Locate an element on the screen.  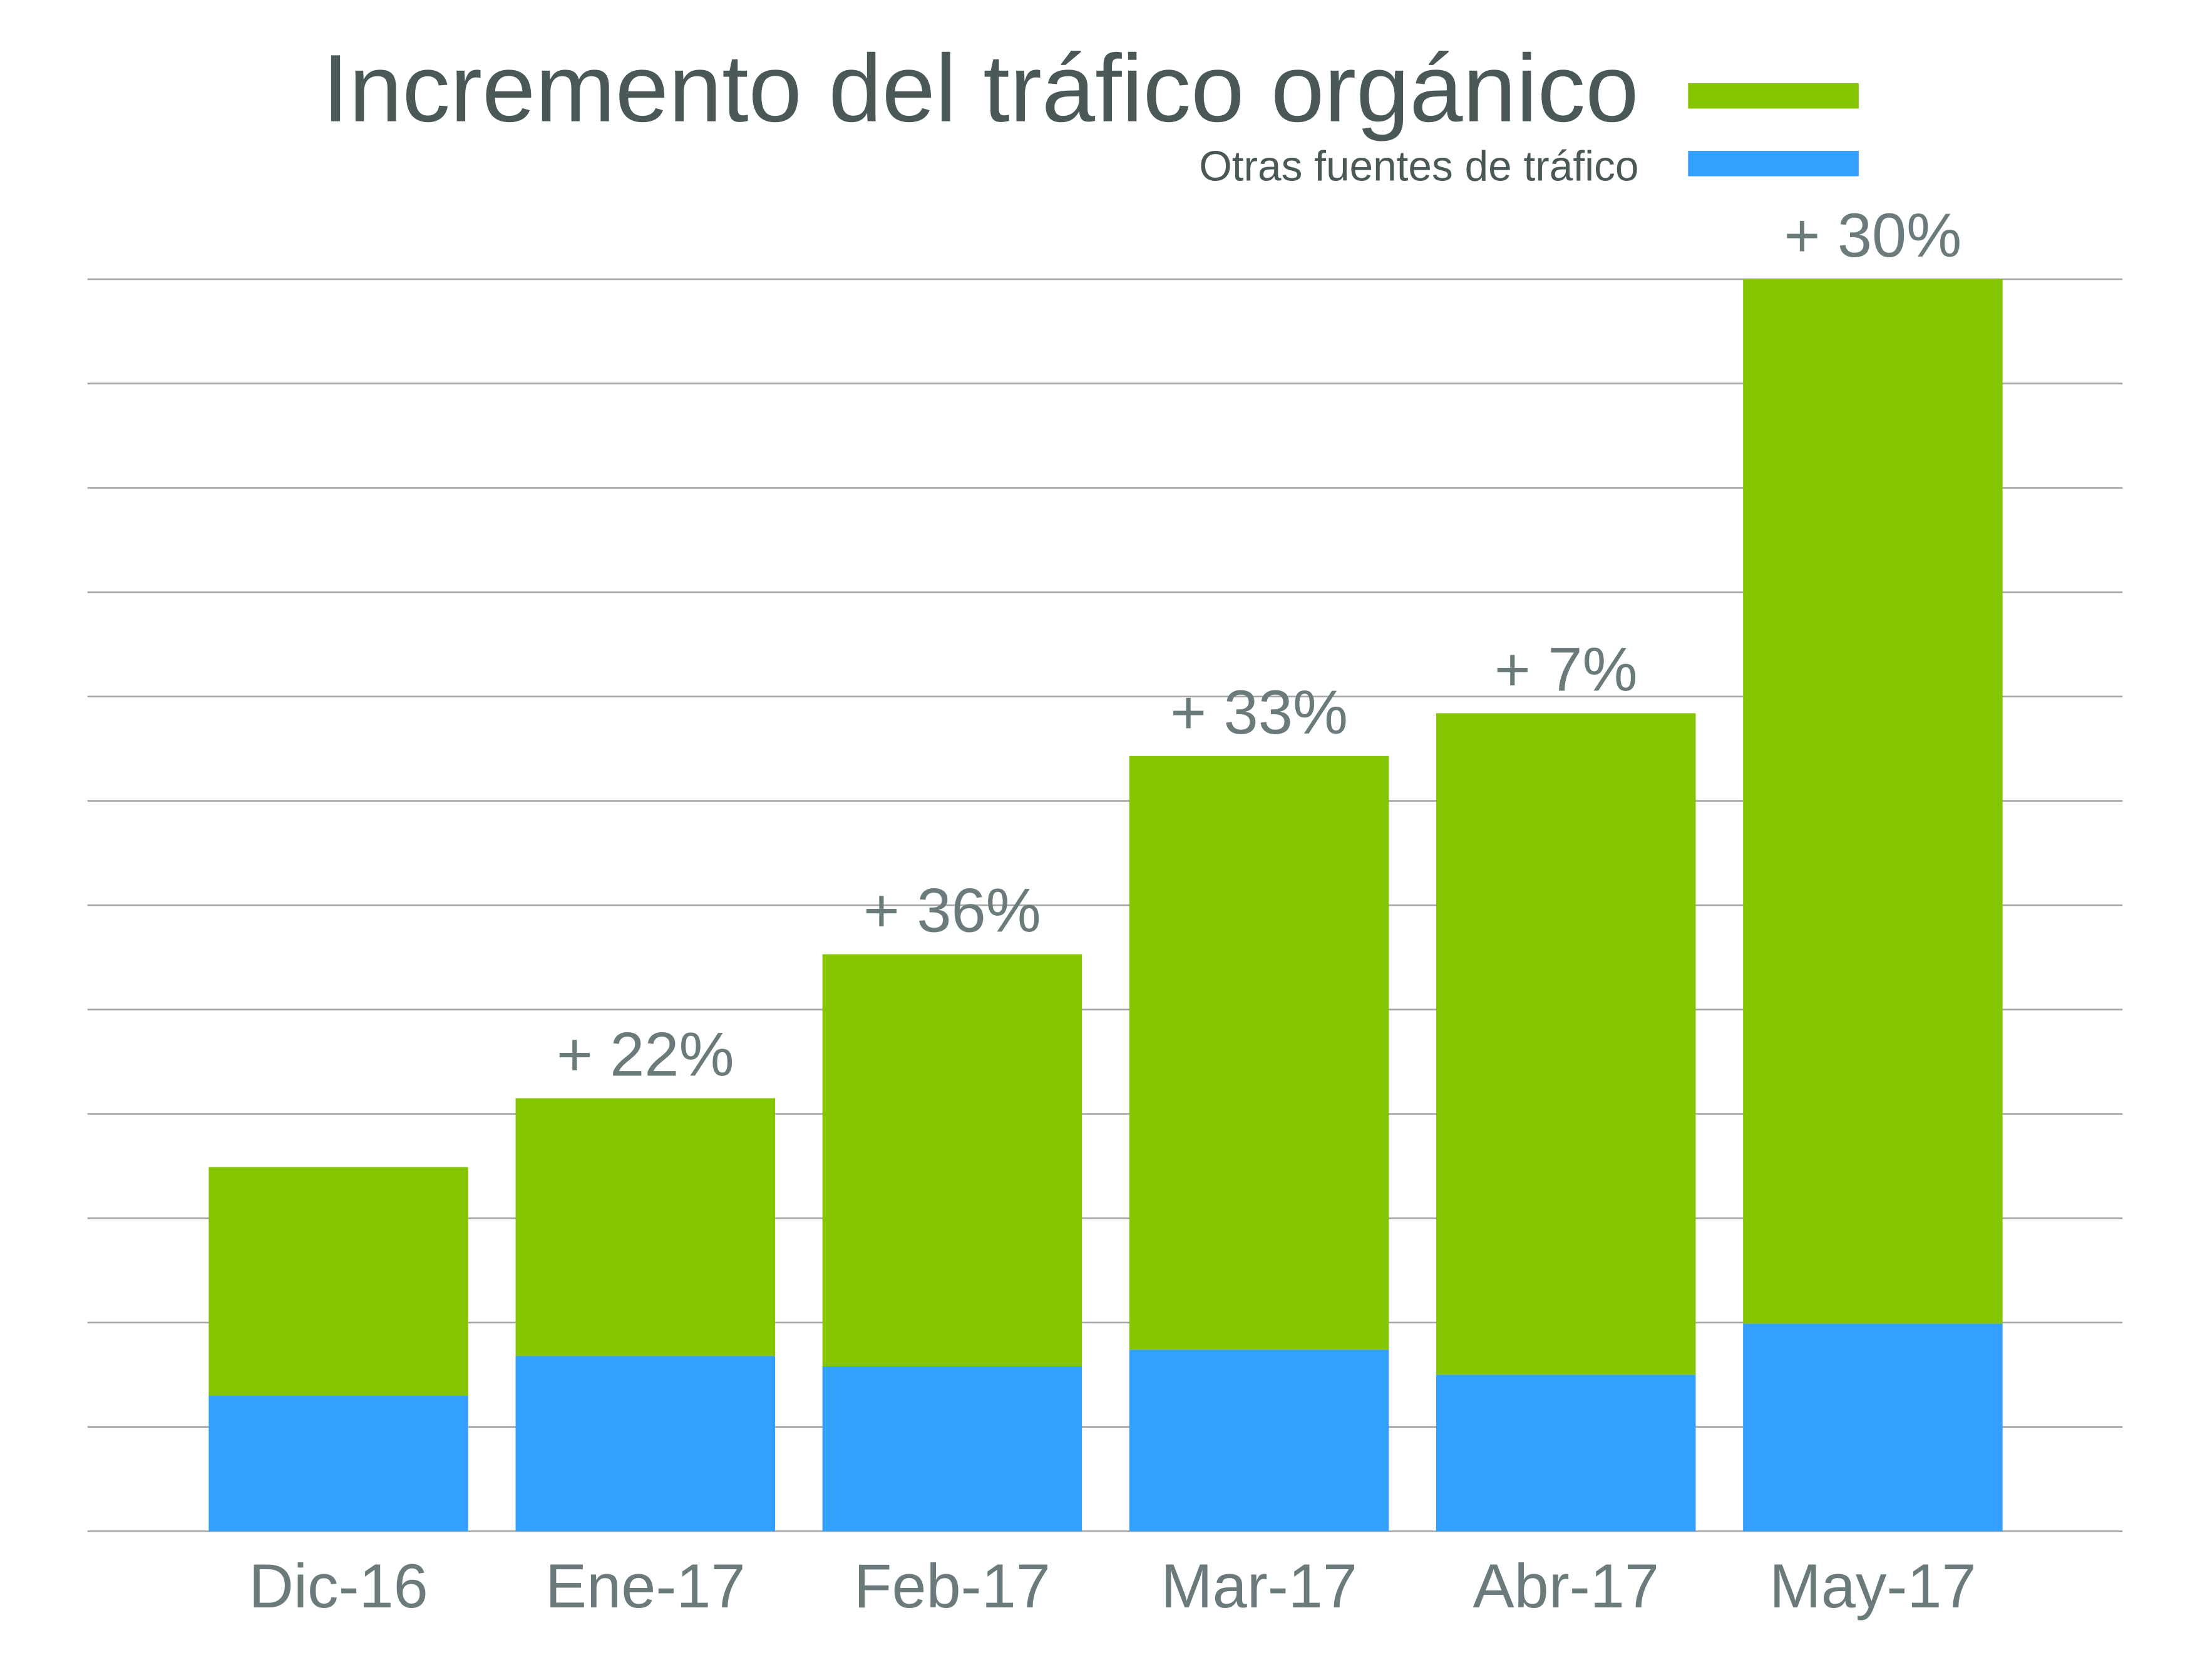
x-tick-label: Mar-17 is located at coordinates (1259, 1586).